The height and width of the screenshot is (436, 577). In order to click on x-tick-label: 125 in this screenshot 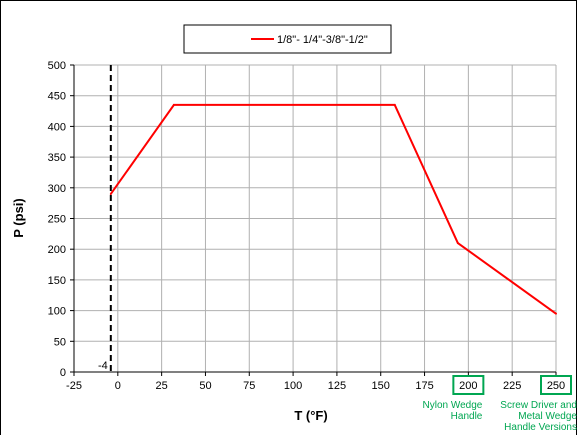, I will do `click(337, 386)`.